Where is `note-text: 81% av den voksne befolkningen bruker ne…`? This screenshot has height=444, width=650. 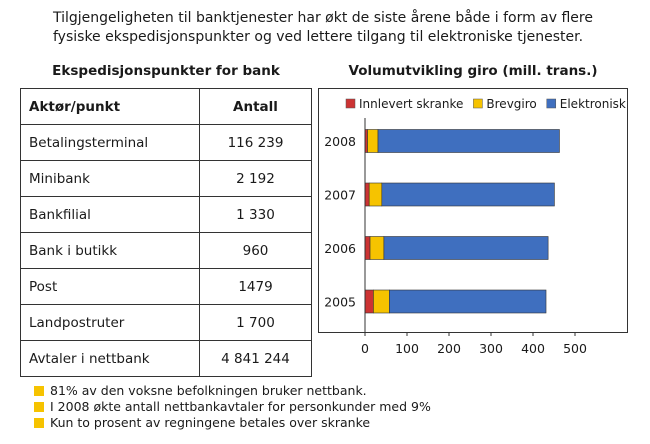
note-text: 81% av den voksne befolkningen bruker ne… is located at coordinates (208, 390).